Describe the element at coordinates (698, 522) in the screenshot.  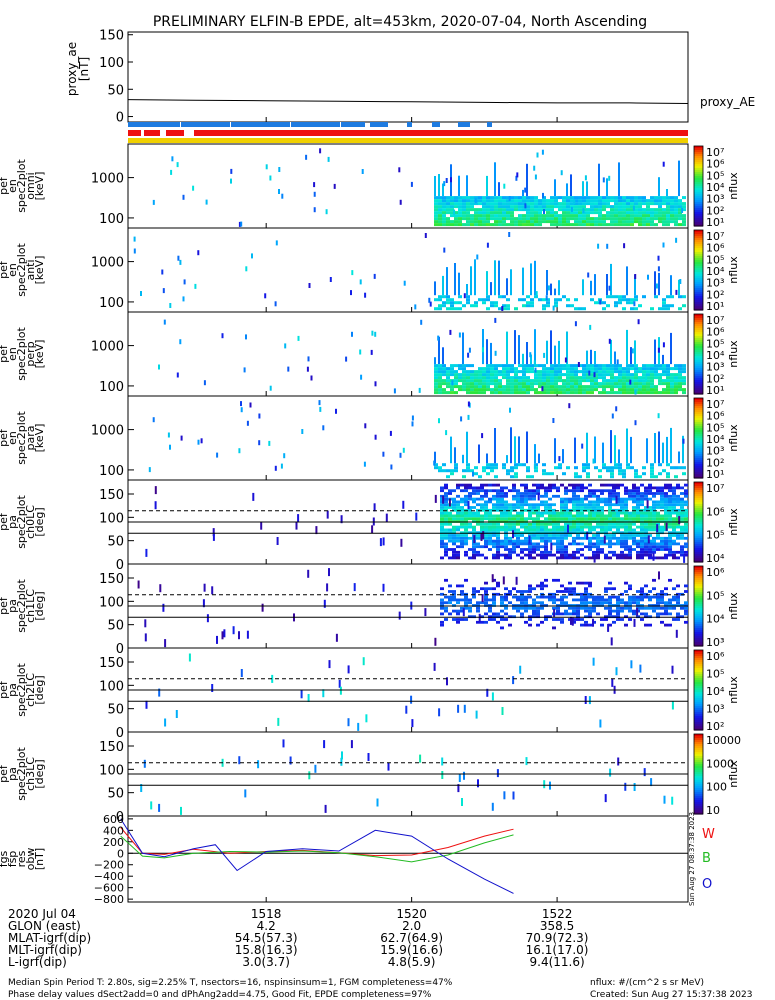
I see `colorbar-frame` at that location.